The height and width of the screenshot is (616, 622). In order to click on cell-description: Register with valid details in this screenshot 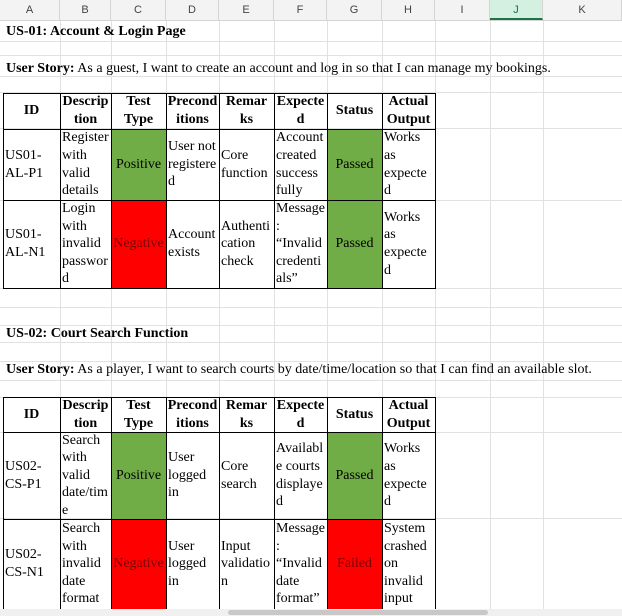, I will do `click(85, 164)`.